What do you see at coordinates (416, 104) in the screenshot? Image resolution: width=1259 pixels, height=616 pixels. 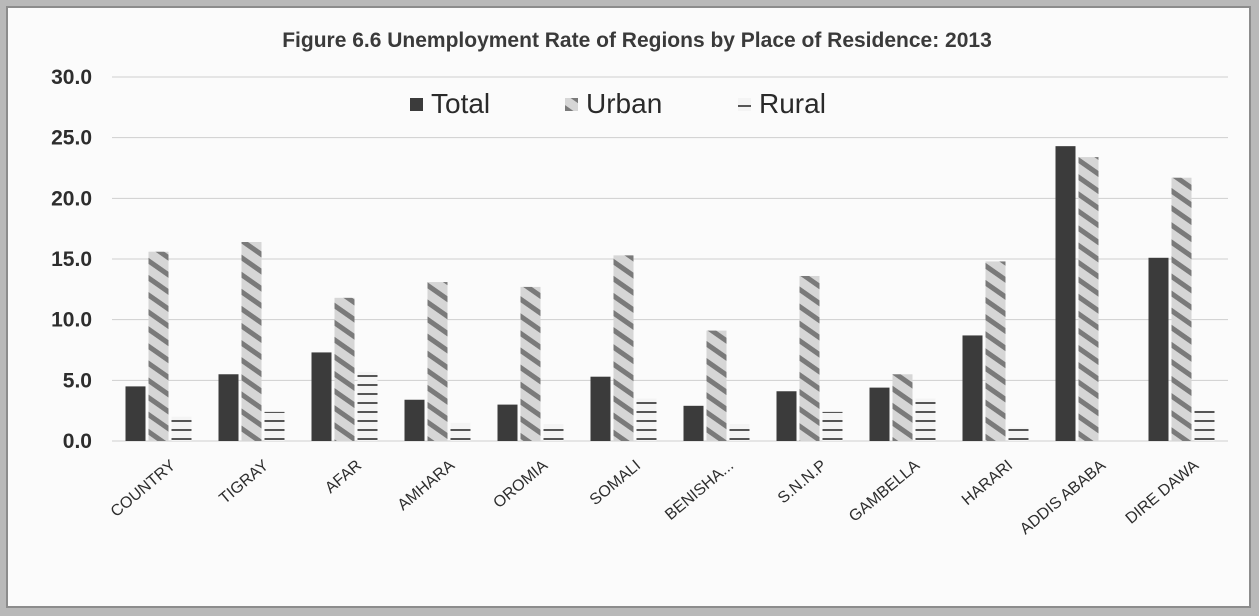 I see `legend-swatch-total` at bounding box center [416, 104].